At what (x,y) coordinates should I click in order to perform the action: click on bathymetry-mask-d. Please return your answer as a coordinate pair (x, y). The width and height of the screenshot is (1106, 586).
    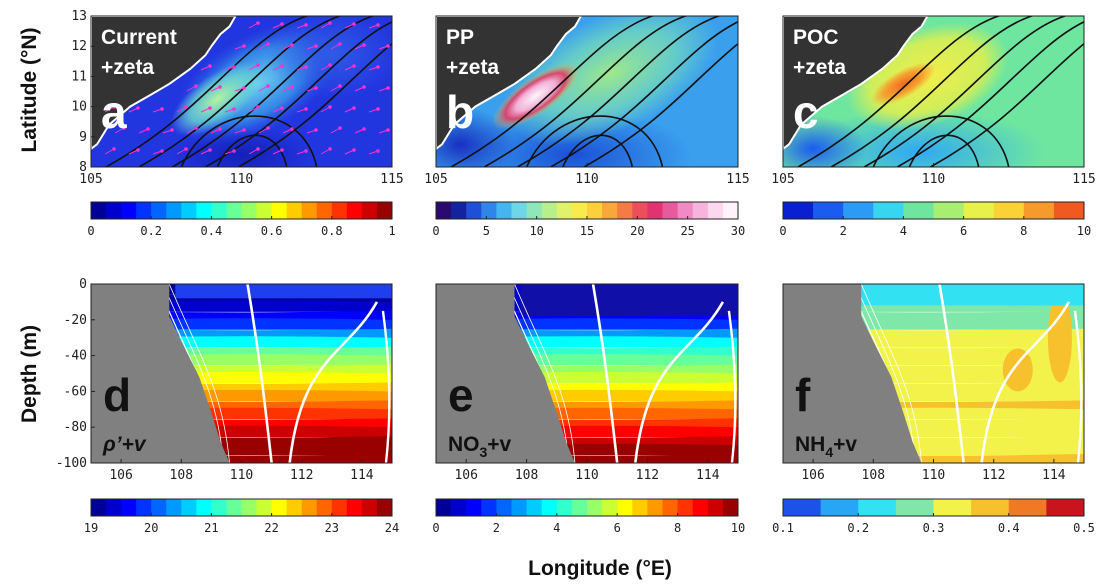
    Looking at the image, I should click on (160, 373).